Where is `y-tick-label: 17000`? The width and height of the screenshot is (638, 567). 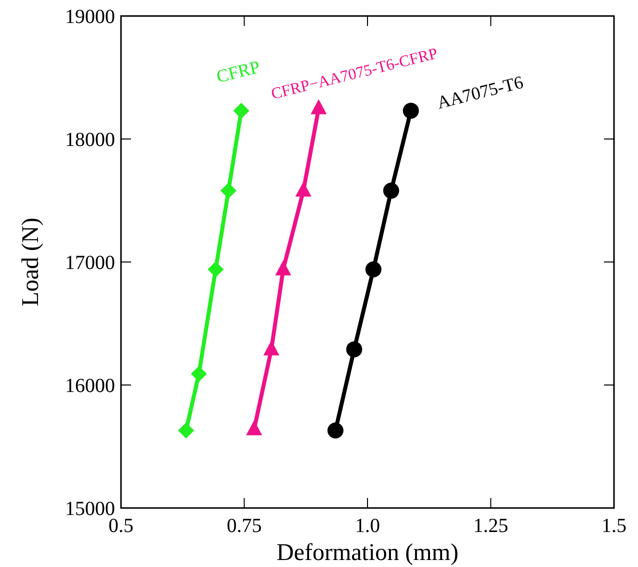
y-tick-label: 17000 is located at coordinates (90, 263).